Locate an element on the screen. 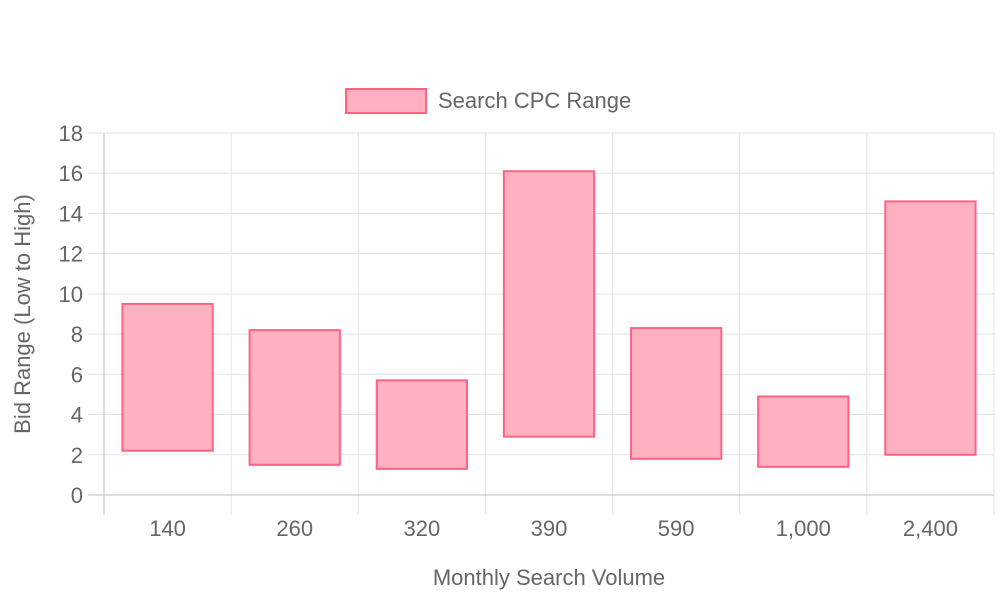 The width and height of the screenshot is (1000, 600). legend-swatch is located at coordinates (386, 101).